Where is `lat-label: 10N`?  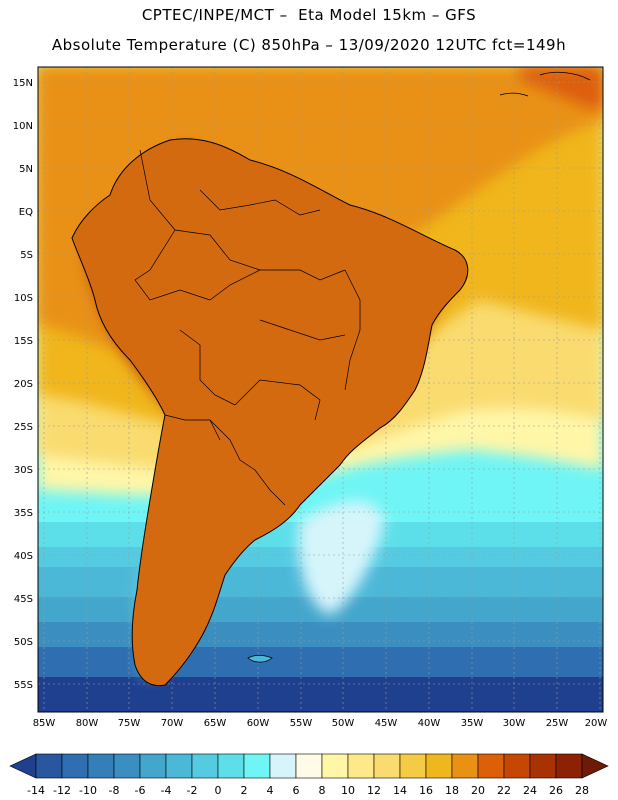
lat-label: 10N is located at coordinates (23, 126).